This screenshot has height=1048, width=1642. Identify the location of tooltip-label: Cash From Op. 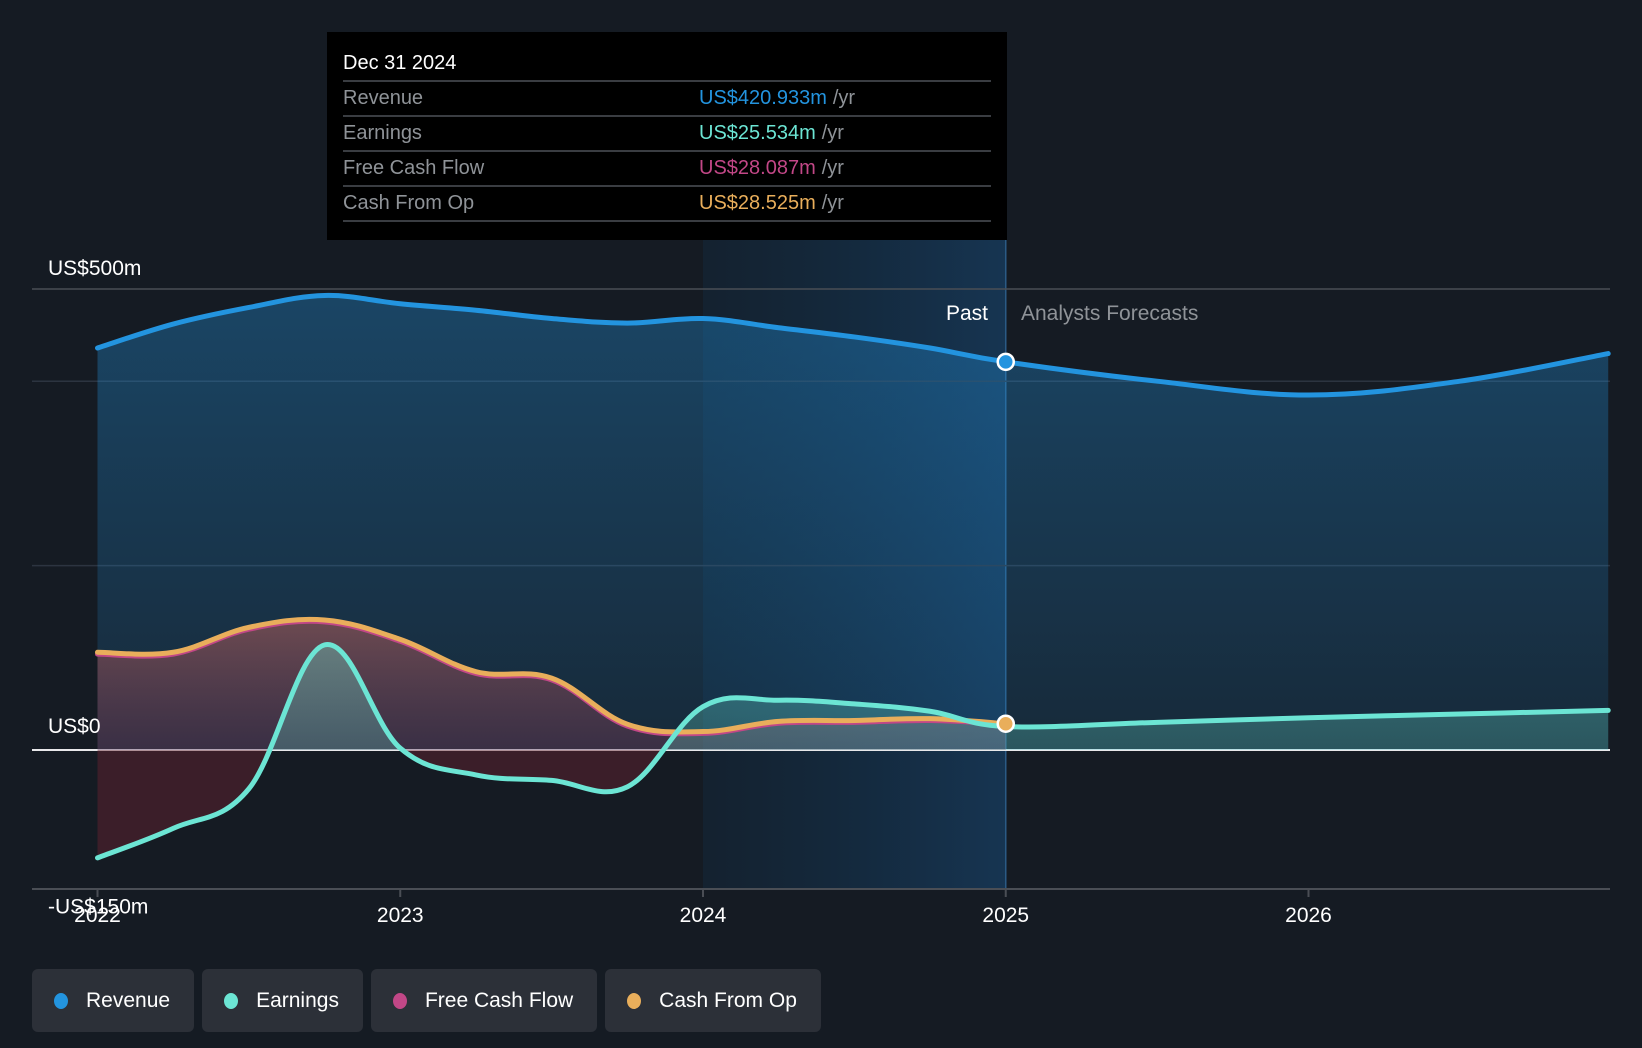
(409, 203).